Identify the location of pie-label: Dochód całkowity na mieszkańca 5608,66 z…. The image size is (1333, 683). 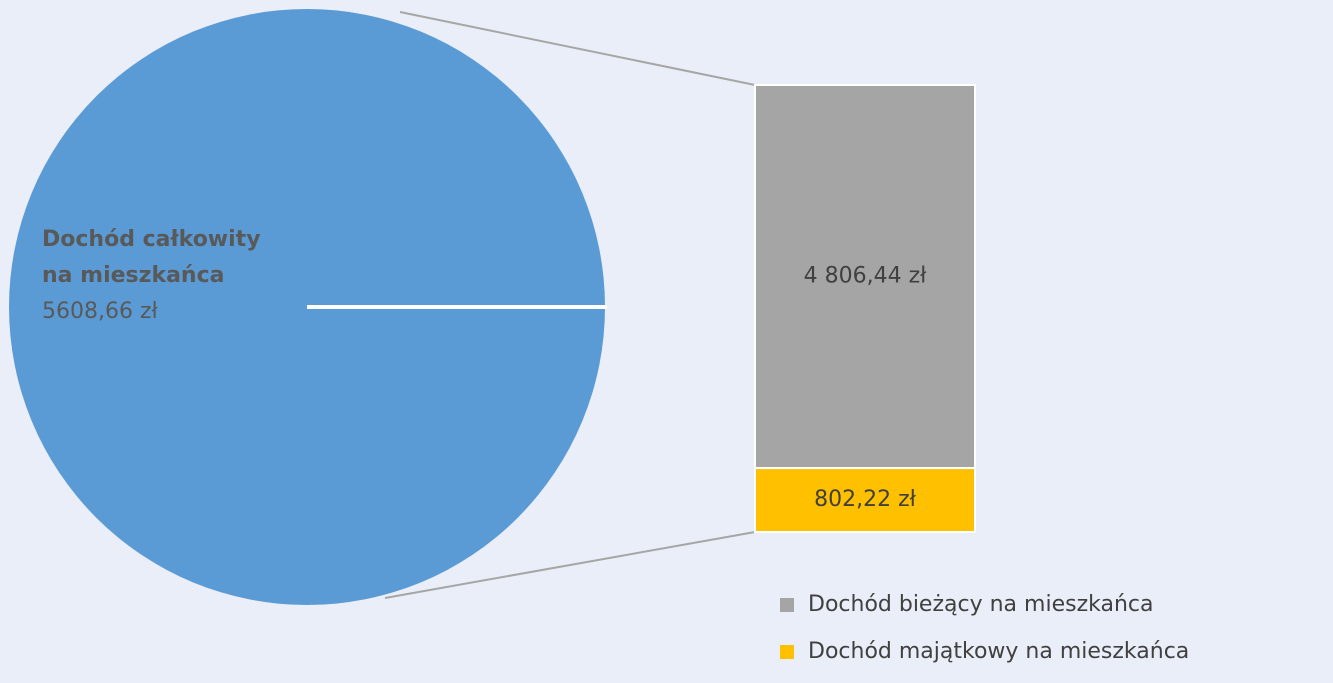
(157, 276).